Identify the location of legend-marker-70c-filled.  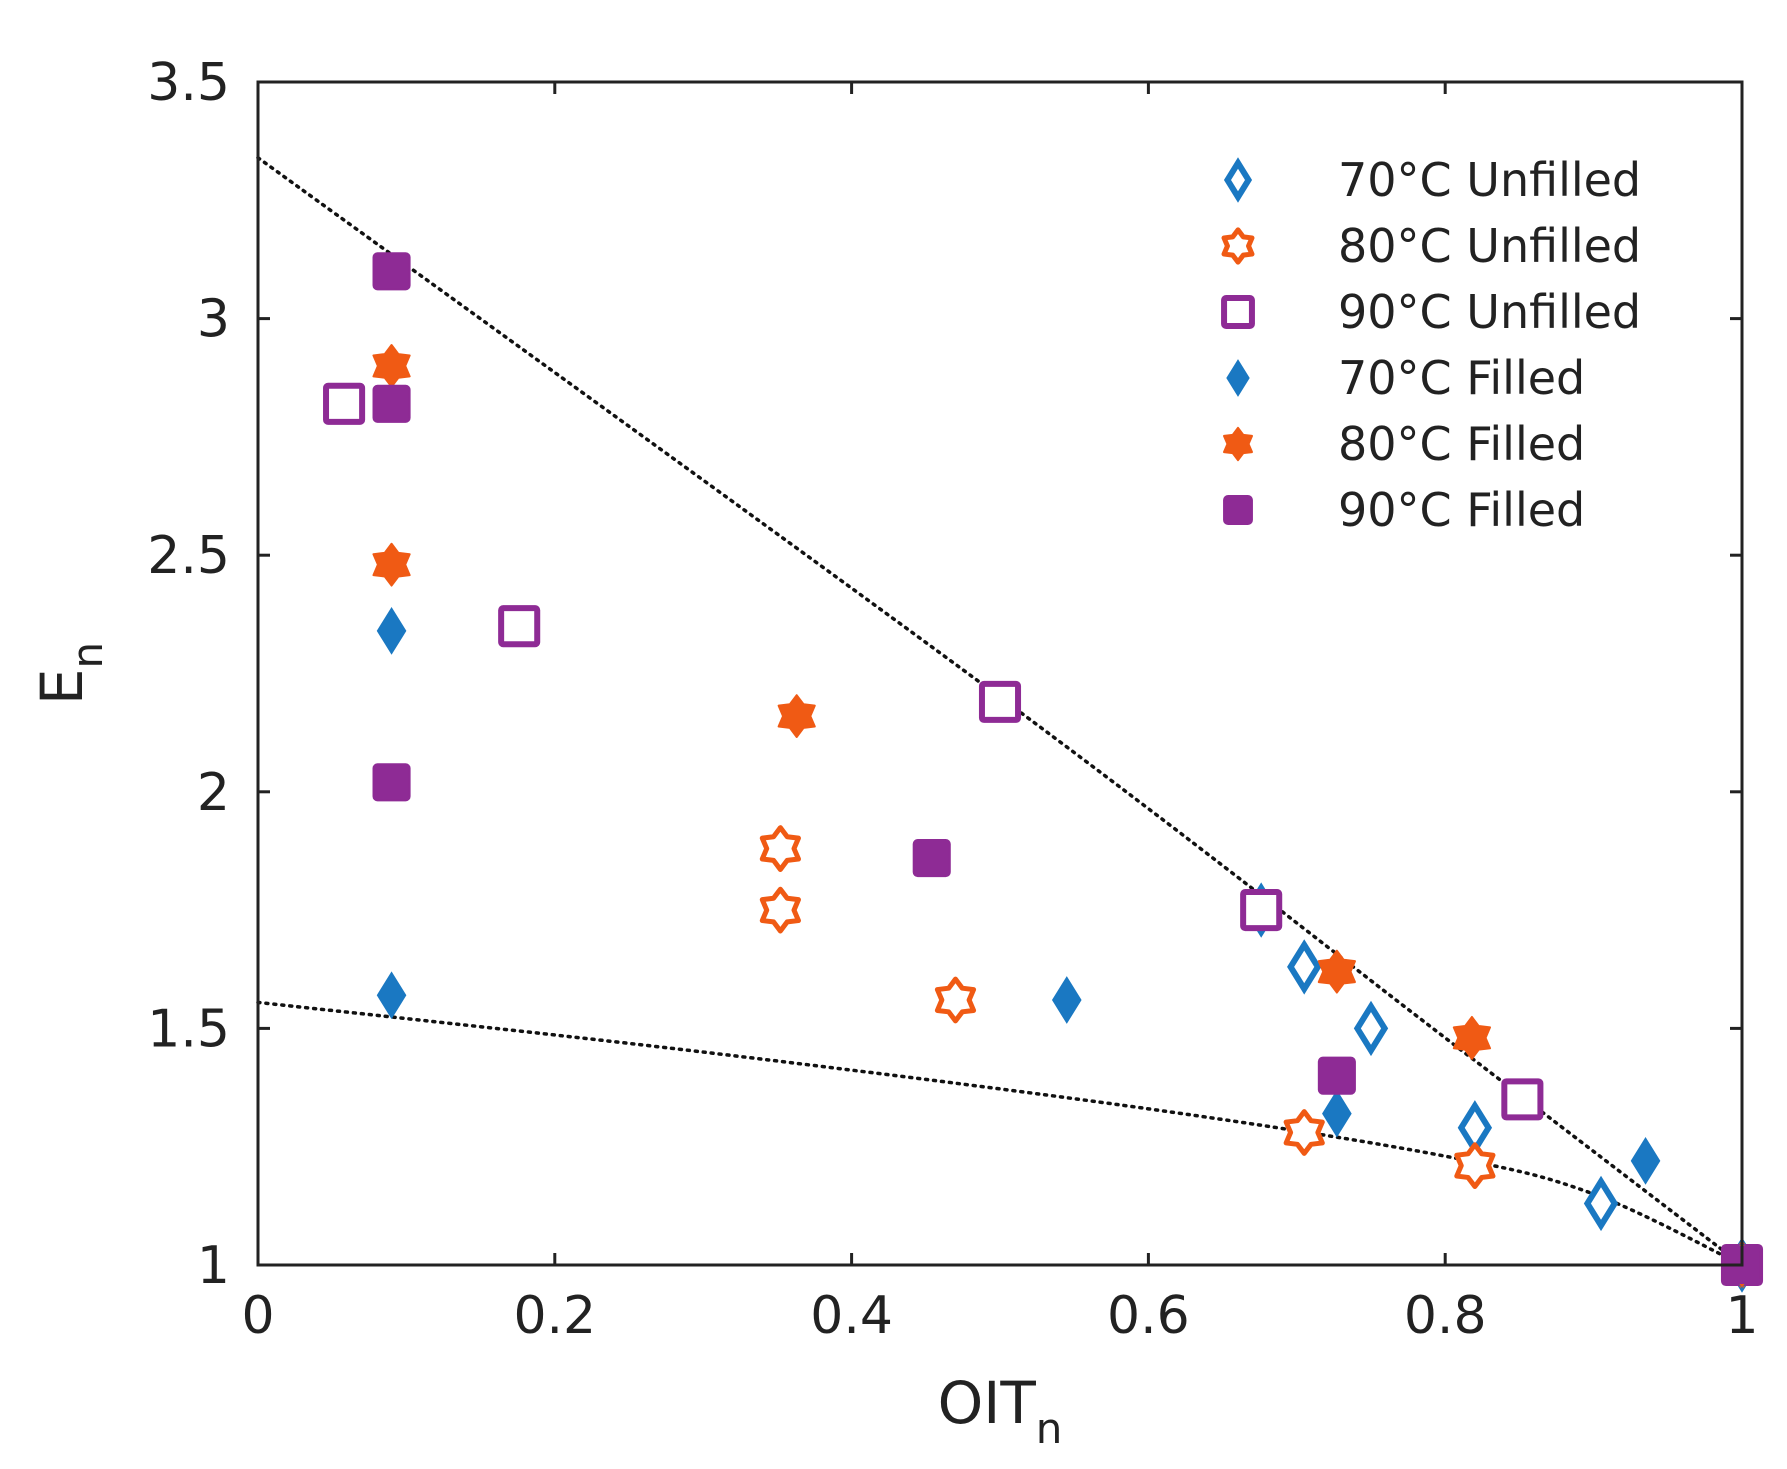
(1238, 378).